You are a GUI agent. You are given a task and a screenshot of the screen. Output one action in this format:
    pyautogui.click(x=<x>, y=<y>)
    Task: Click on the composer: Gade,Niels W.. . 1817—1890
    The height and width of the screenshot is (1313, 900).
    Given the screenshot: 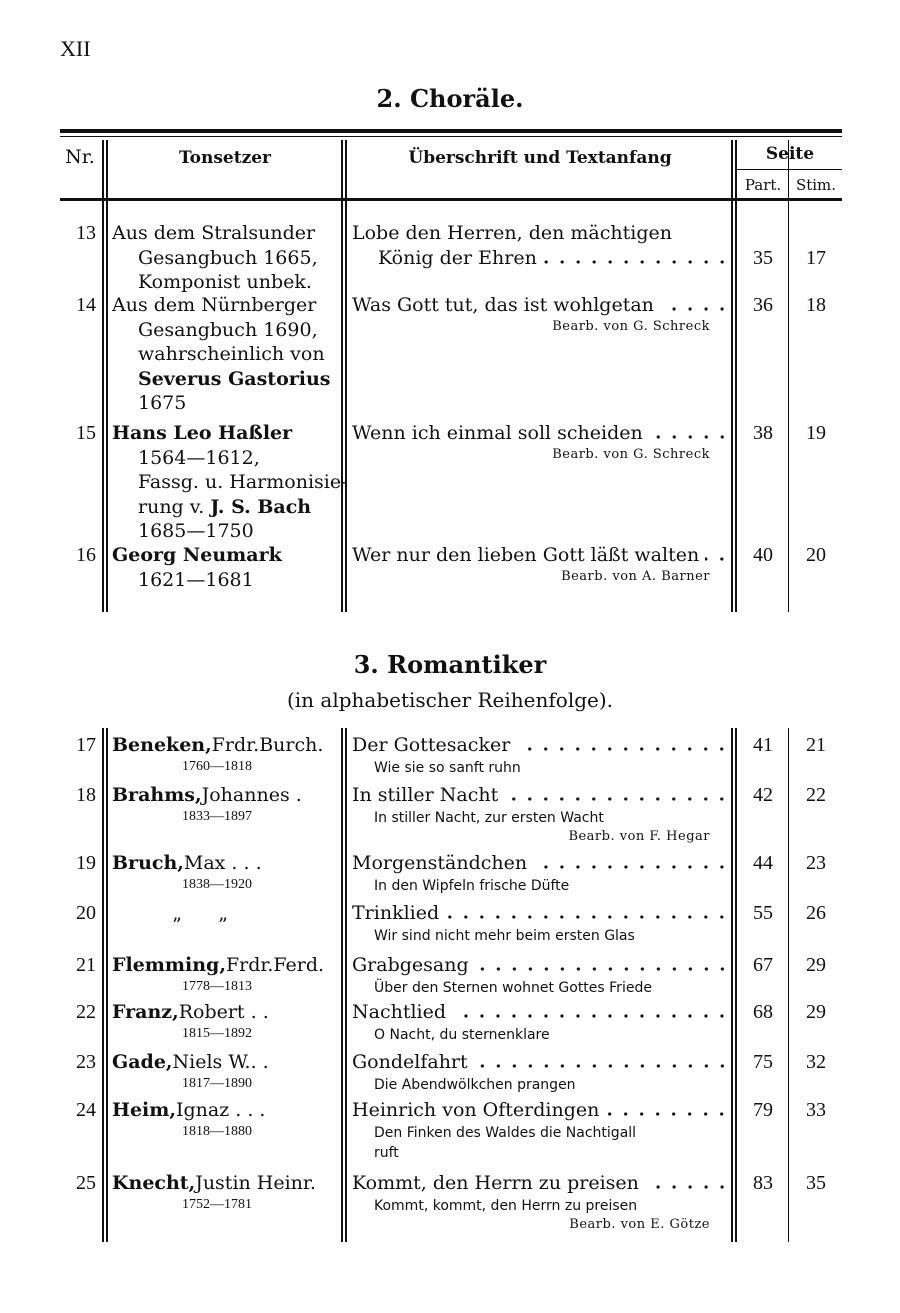 What is the action you would take?
    pyautogui.click(x=227, y=1071)
    